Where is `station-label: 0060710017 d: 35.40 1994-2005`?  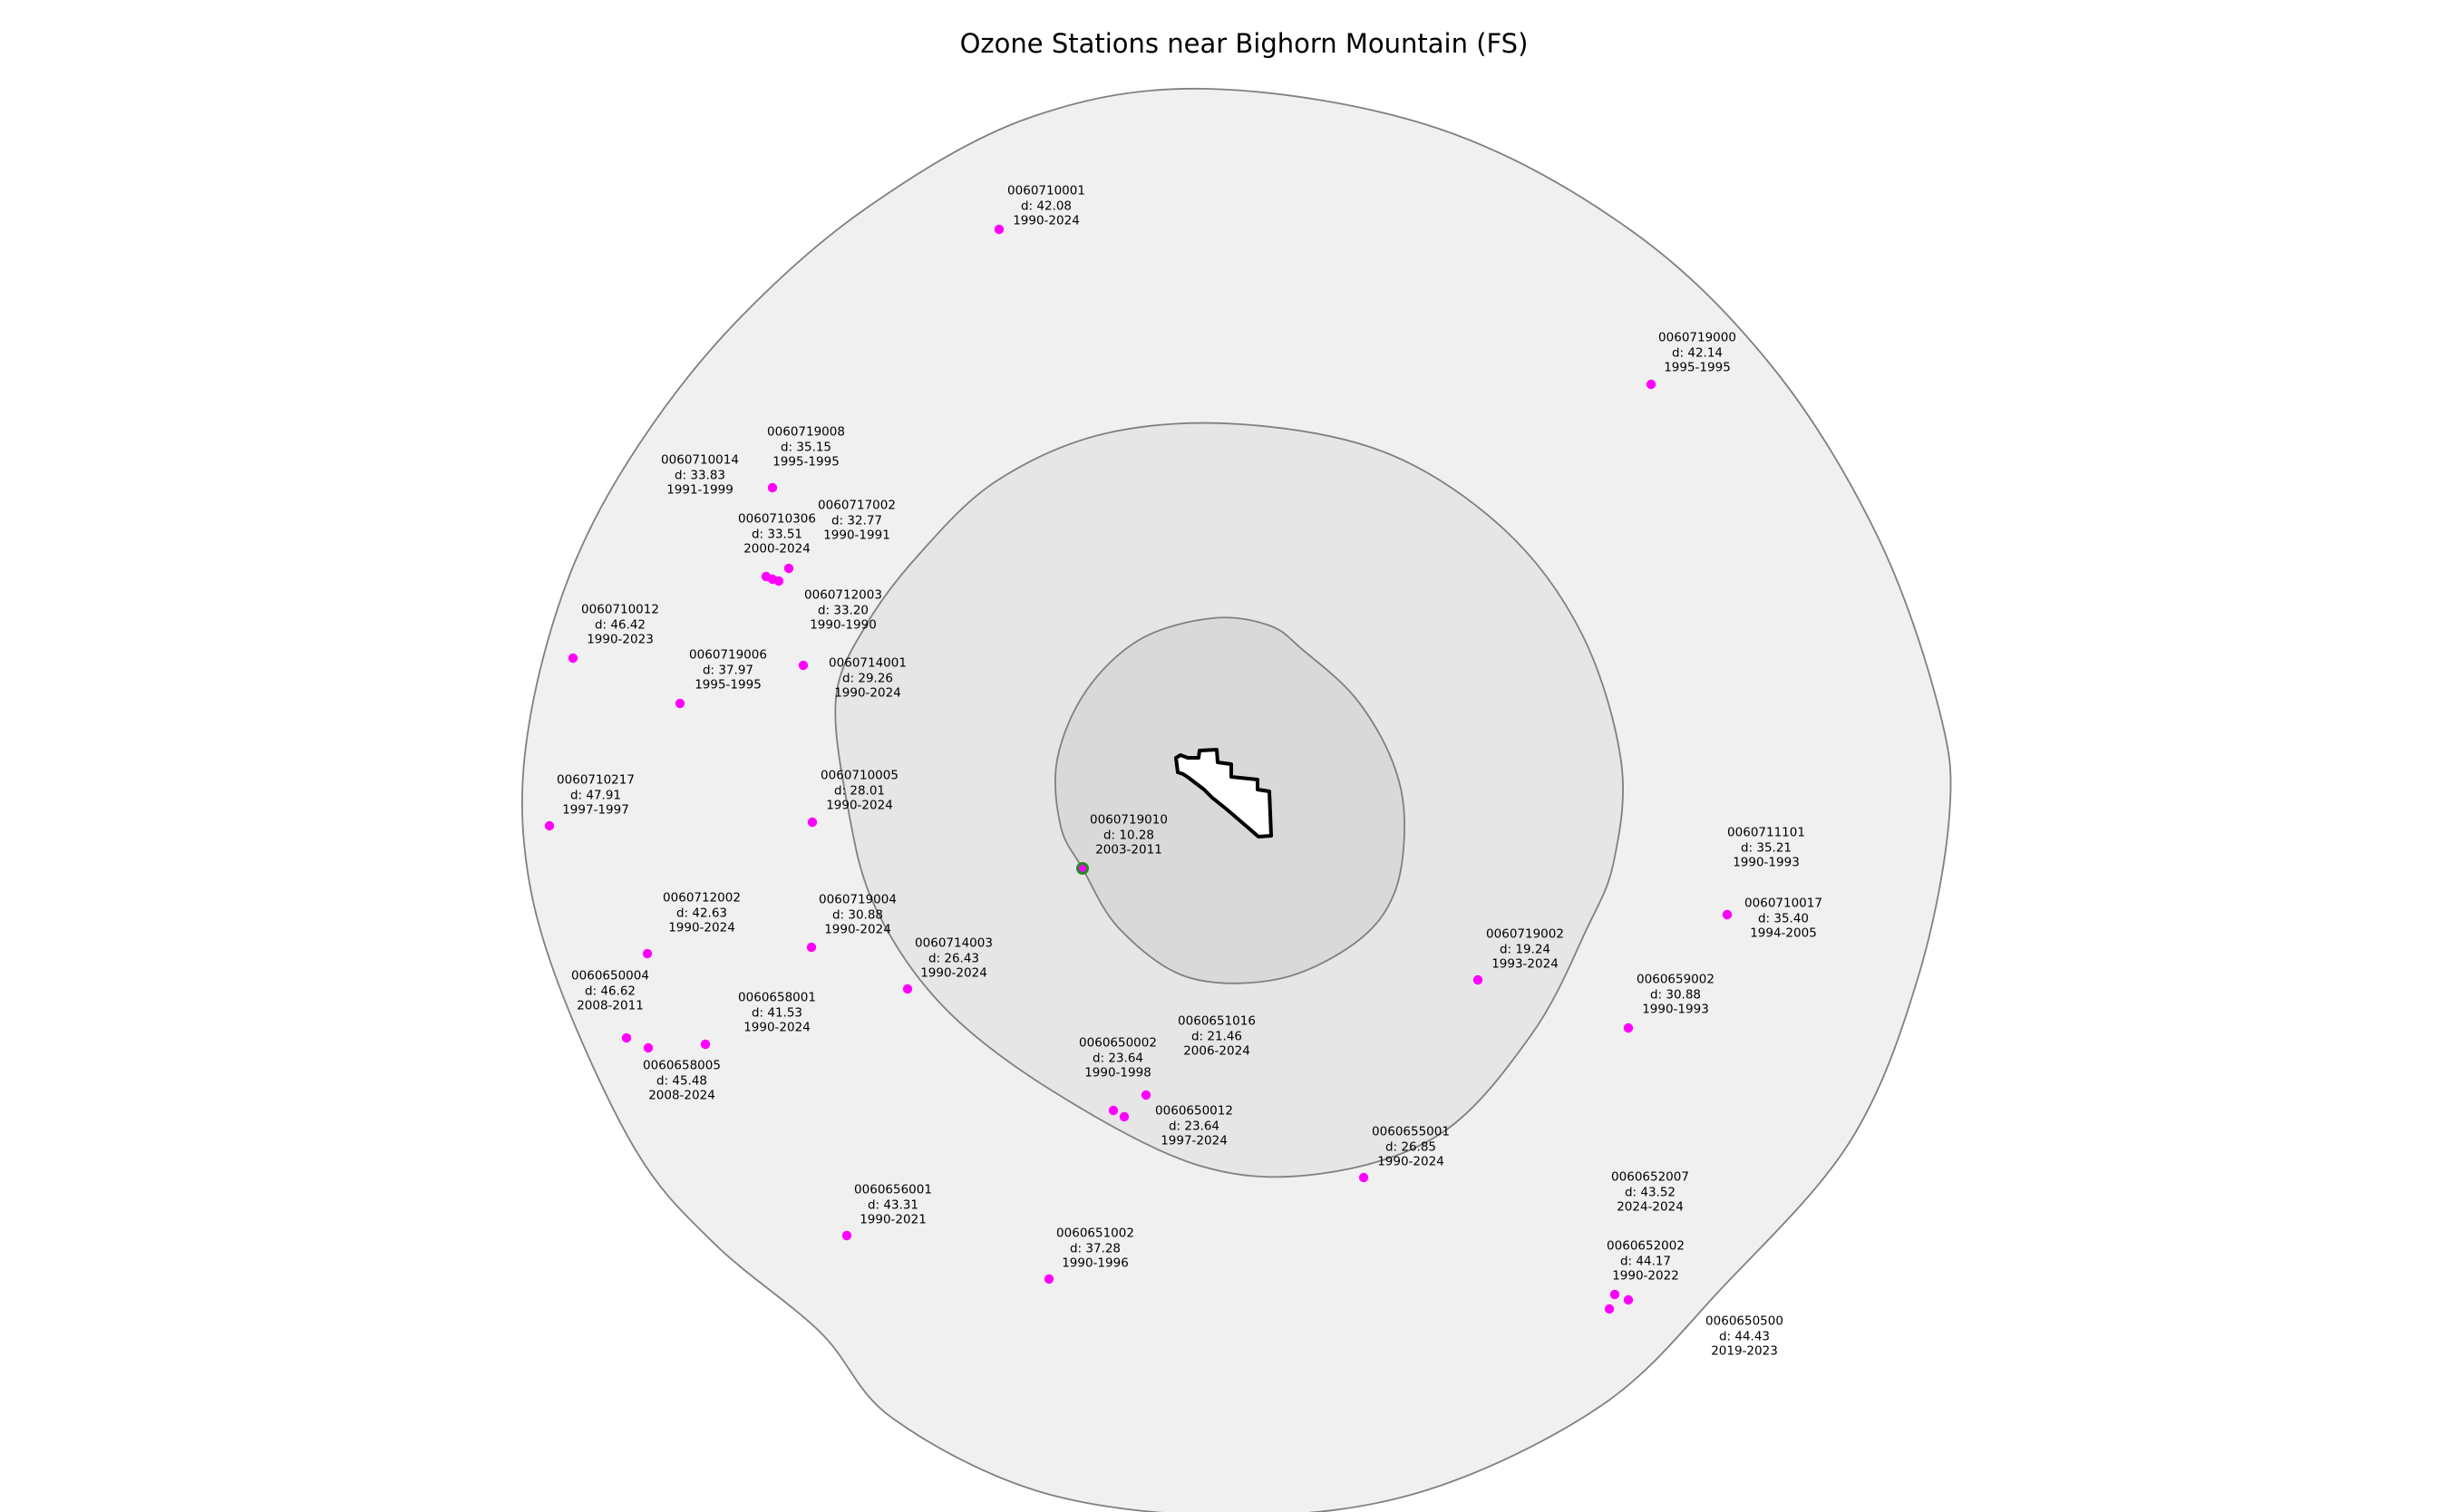
station-label: 0060710017 d: 35.40 1994-2005 is located at coordinates (1783, 919).